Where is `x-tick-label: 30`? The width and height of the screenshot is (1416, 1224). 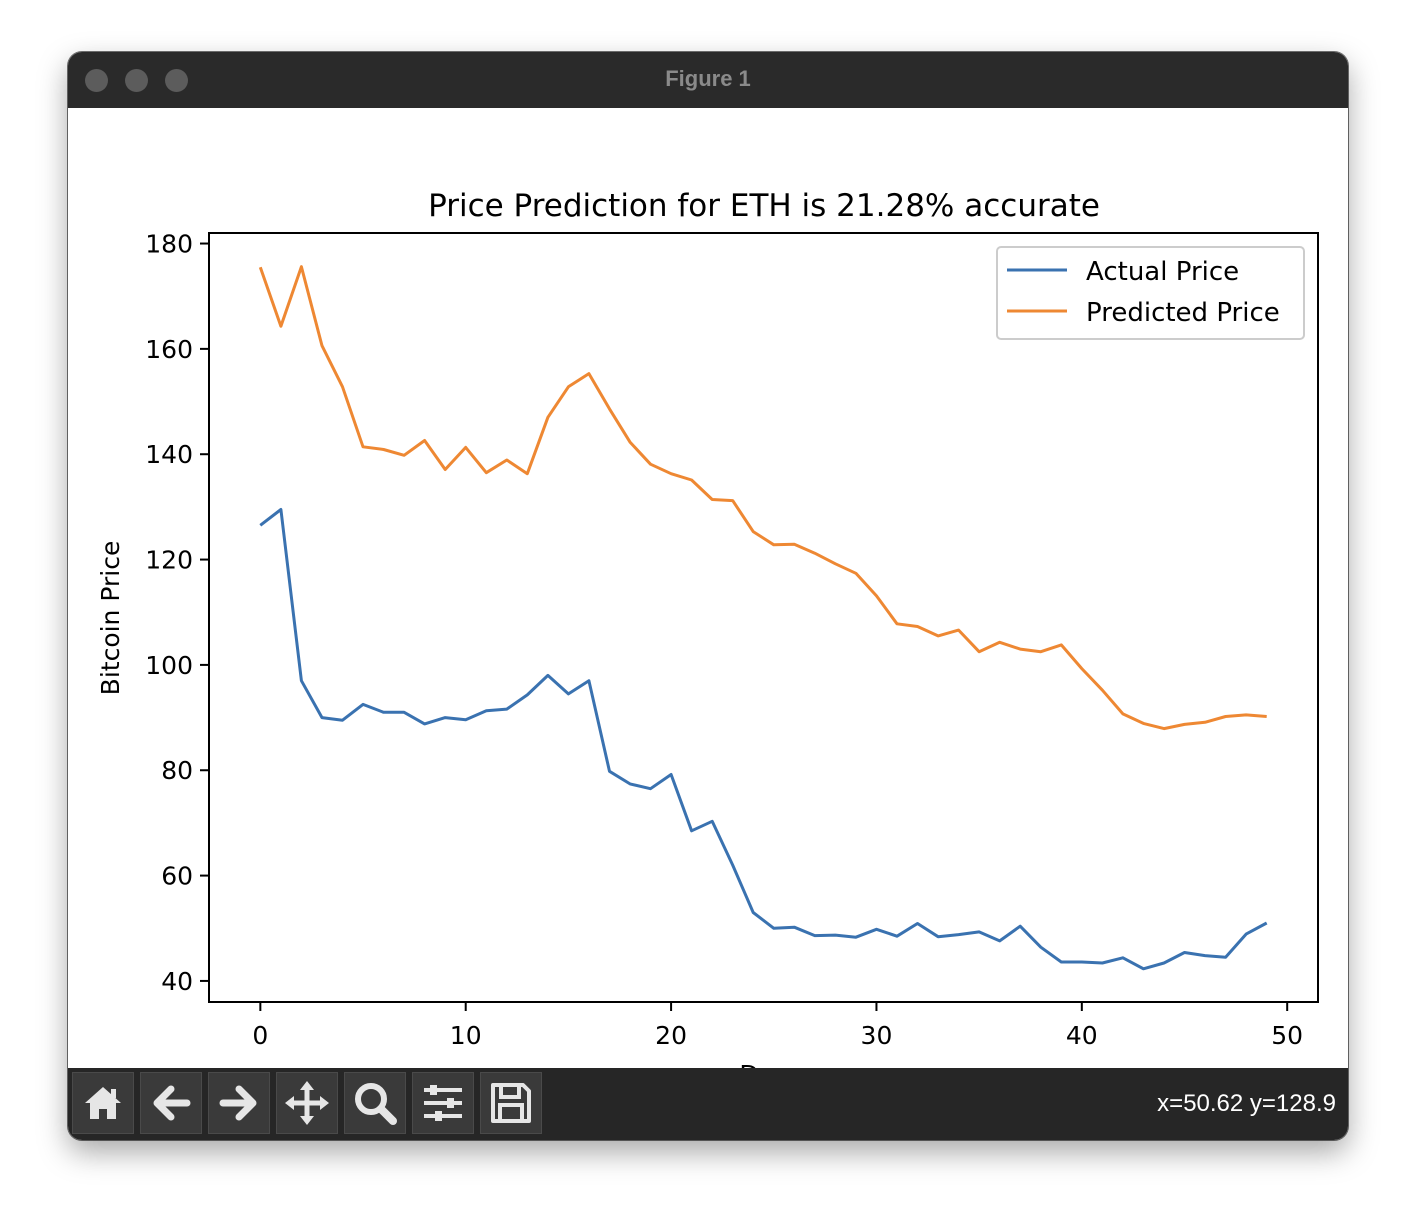
x-tick-label: 30 is located at coordinates (877, 1035).